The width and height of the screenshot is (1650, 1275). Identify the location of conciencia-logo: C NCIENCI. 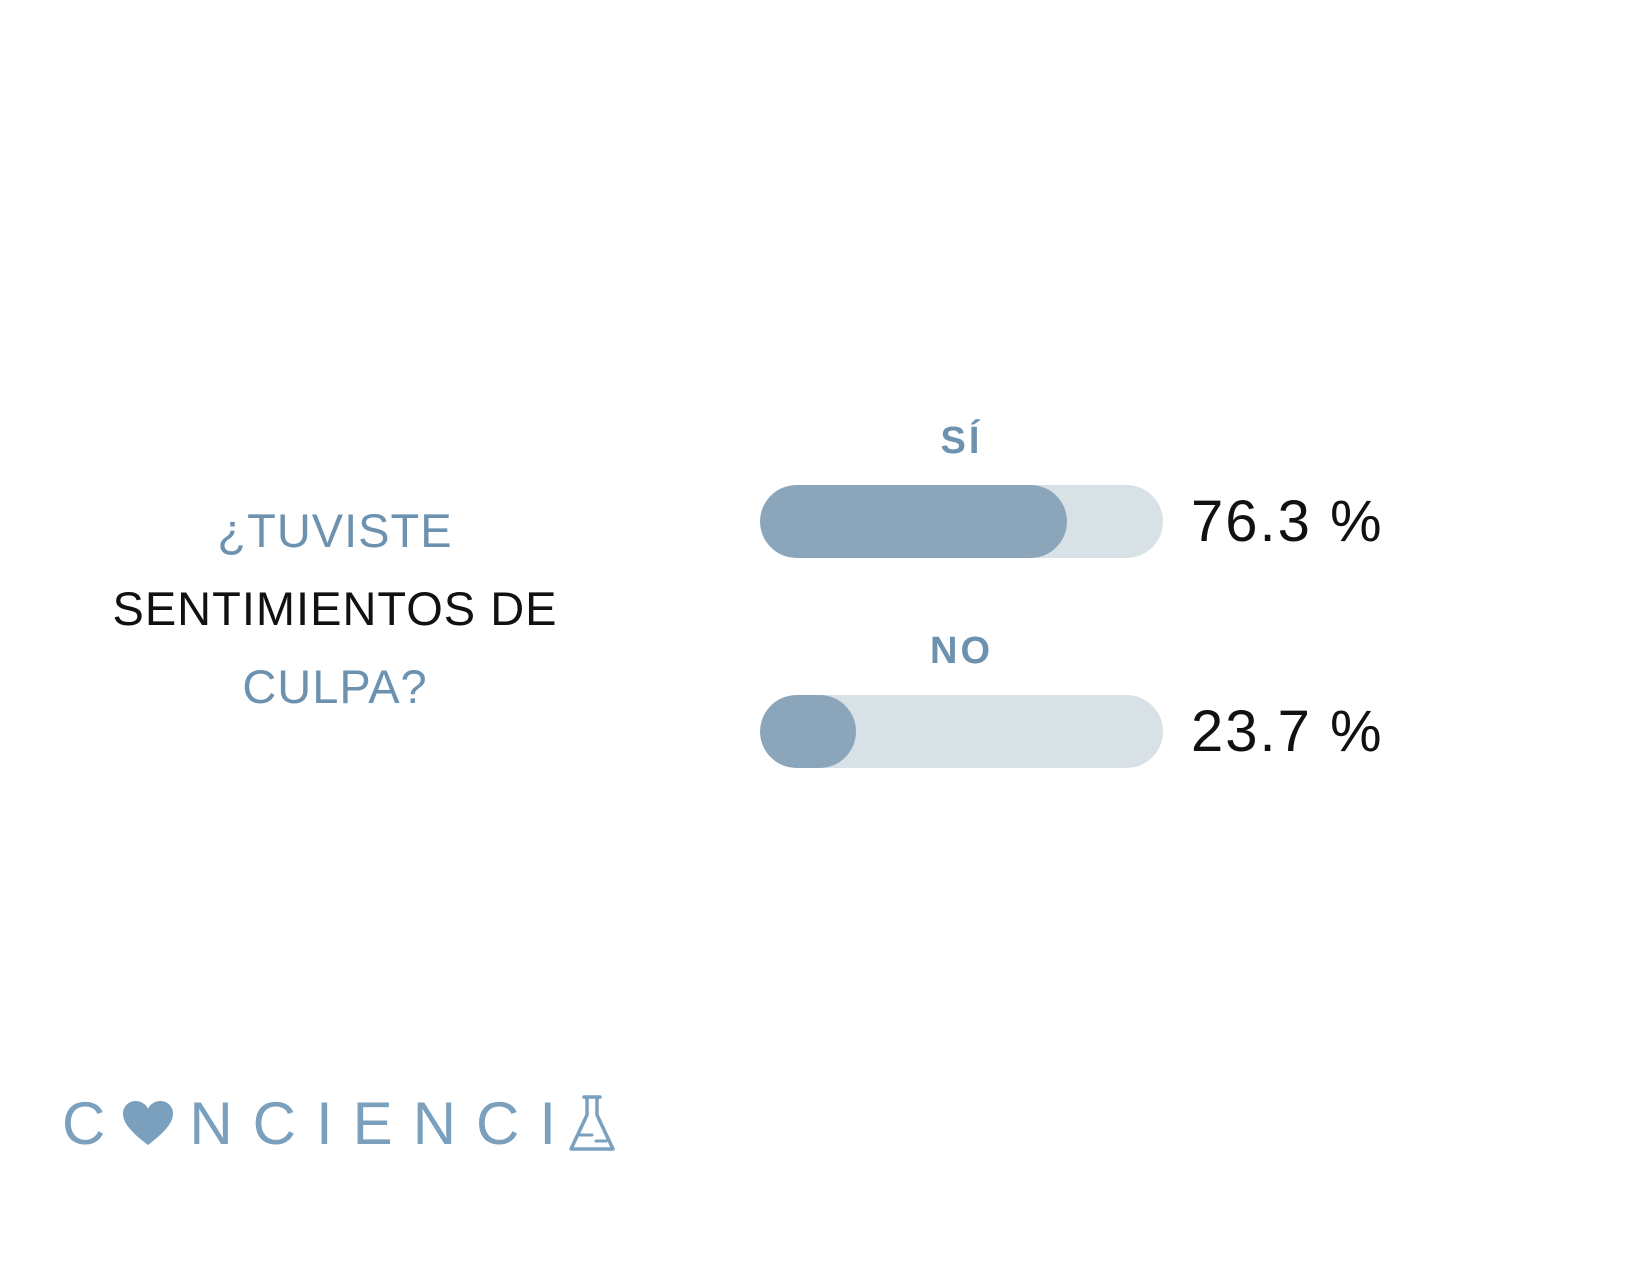
(340, 1124).